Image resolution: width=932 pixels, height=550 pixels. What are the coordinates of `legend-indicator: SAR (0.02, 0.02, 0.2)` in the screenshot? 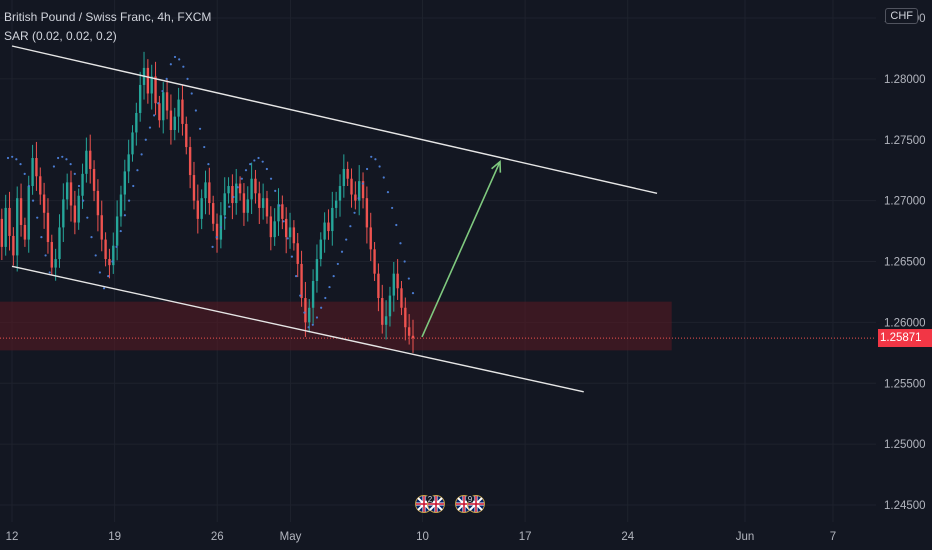 It's located at (60, 36).